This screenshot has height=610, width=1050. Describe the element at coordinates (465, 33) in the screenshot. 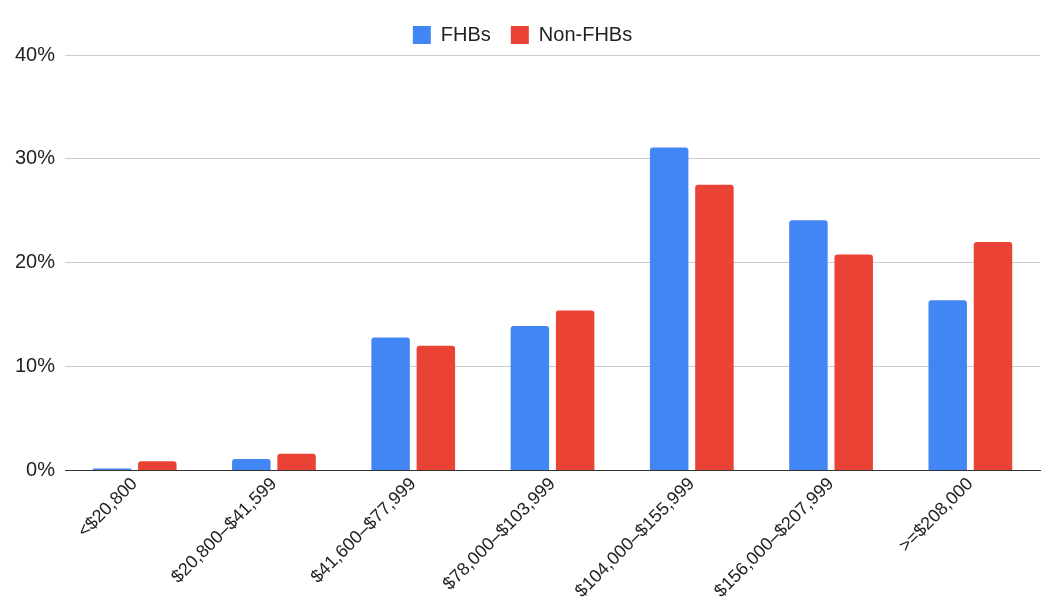

I see `legend-label: FHBs` at that location.